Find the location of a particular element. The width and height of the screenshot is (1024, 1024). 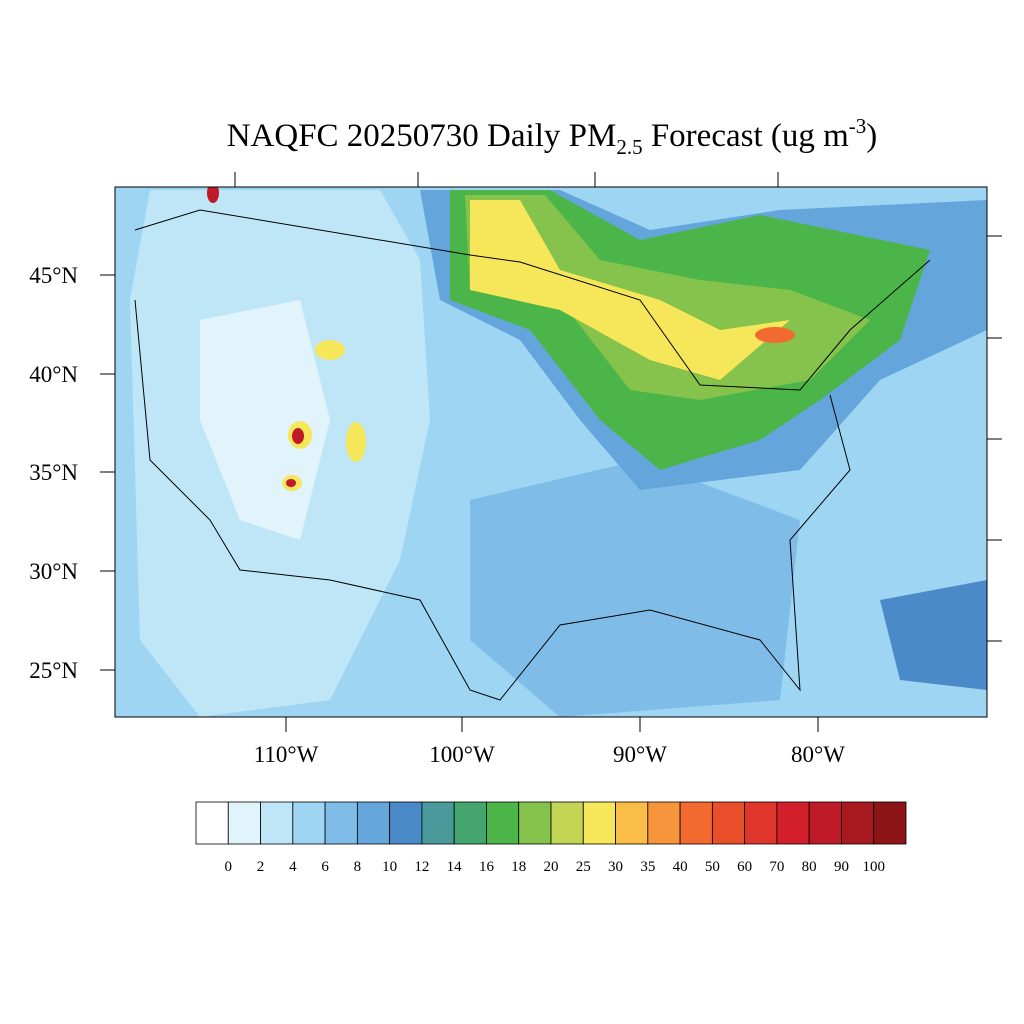

lon-label: 90°W is located at coordinates (640, 754).